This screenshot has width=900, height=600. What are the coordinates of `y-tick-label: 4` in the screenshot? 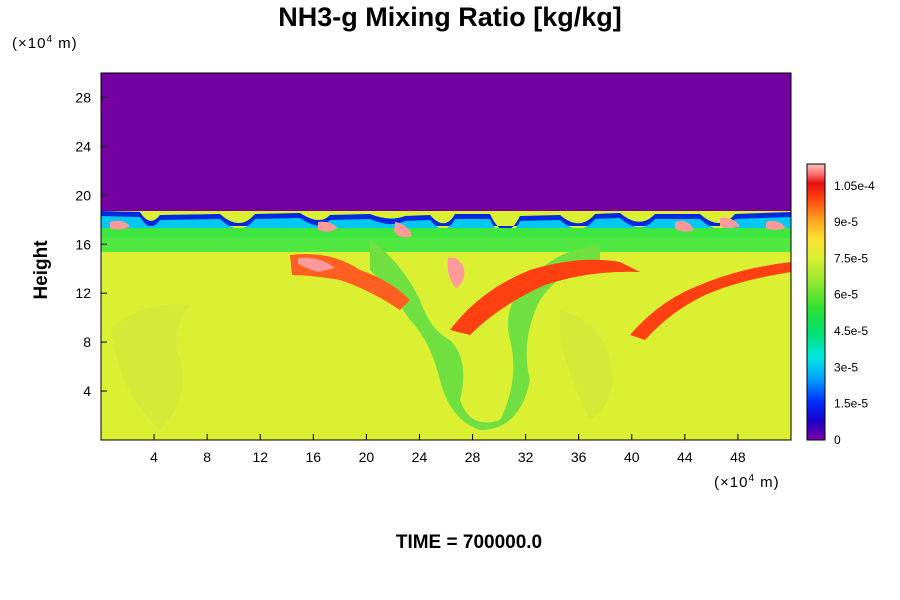 It's located at (87, 391).